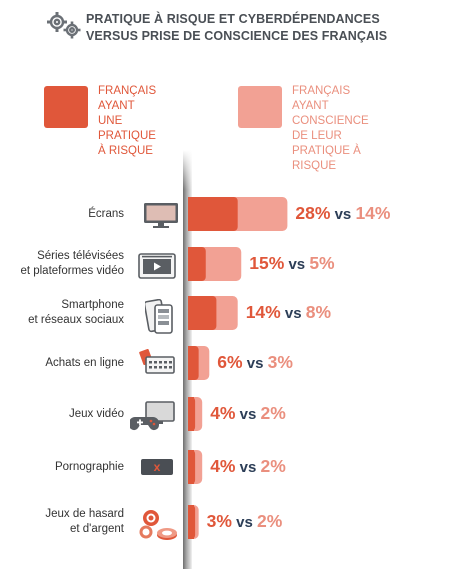 The height and width of the screenshot is (569, 461). What do you see at coordinates (159, 319) in the screenshot?
I see `smartphone-icon` at bounding box center [159, 319].